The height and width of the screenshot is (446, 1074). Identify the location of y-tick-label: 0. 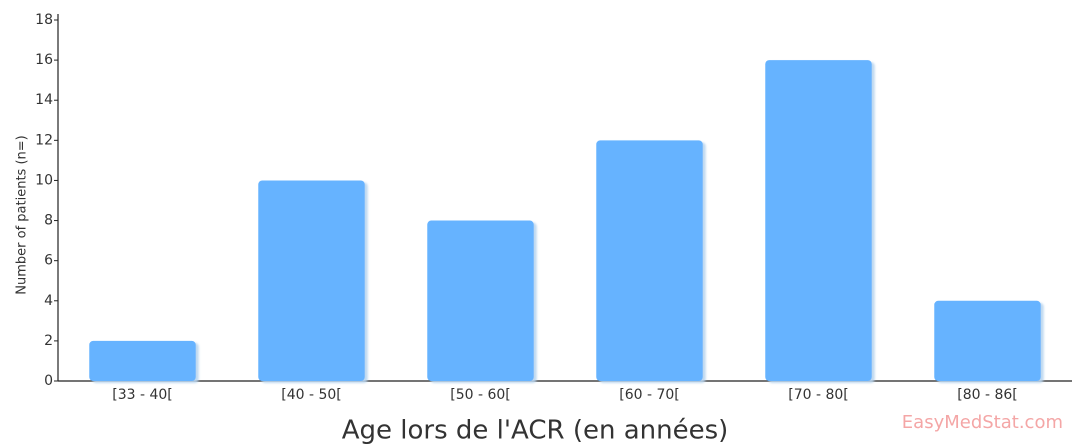
(48, 381).